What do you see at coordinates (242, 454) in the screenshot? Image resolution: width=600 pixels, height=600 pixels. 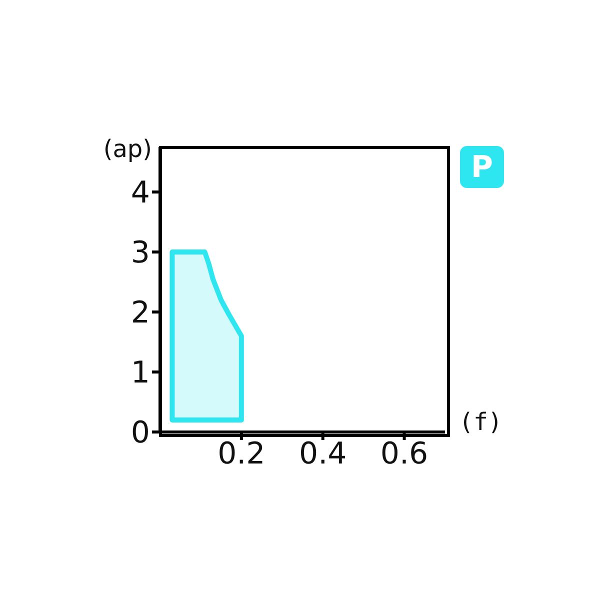 I see `x-tick-label: 0.2` at bounding box center [242, 454].